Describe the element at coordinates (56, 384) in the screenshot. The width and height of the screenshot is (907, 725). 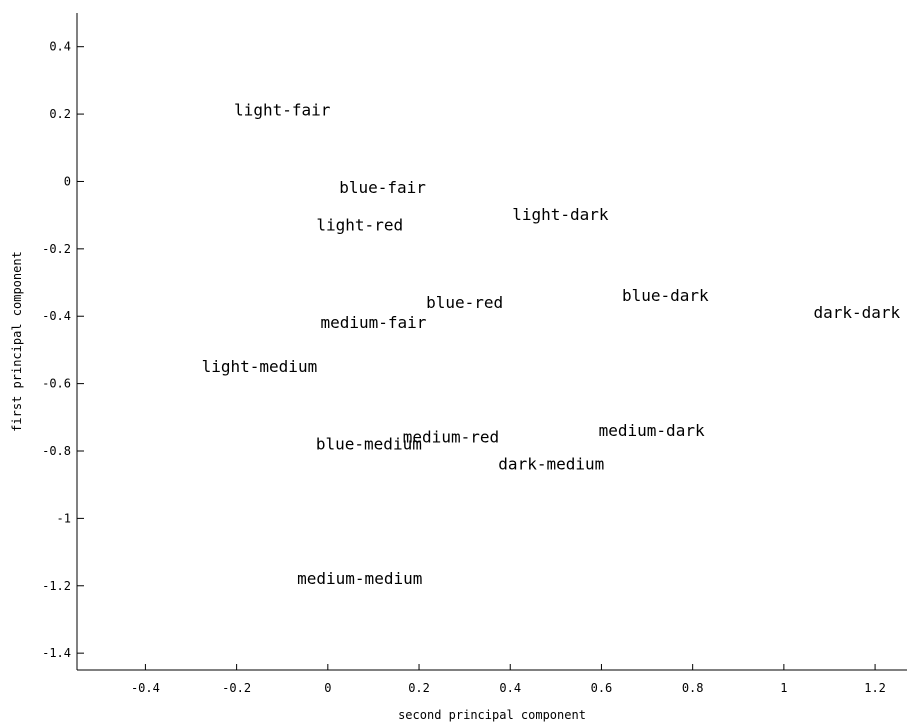
I see `y-tick-label: -0.6` at that location.